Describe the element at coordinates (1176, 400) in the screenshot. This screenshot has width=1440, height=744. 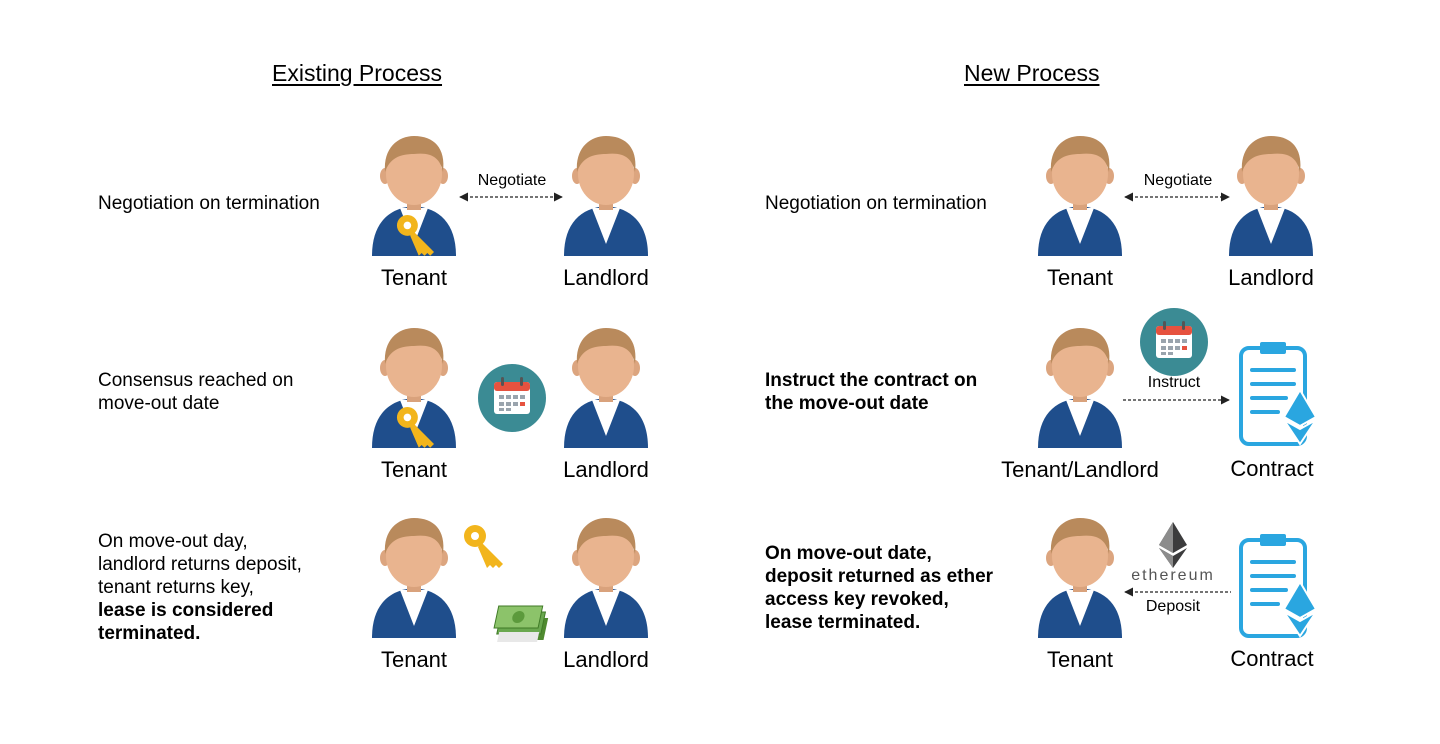
I see `instruct-arrow` at that location.